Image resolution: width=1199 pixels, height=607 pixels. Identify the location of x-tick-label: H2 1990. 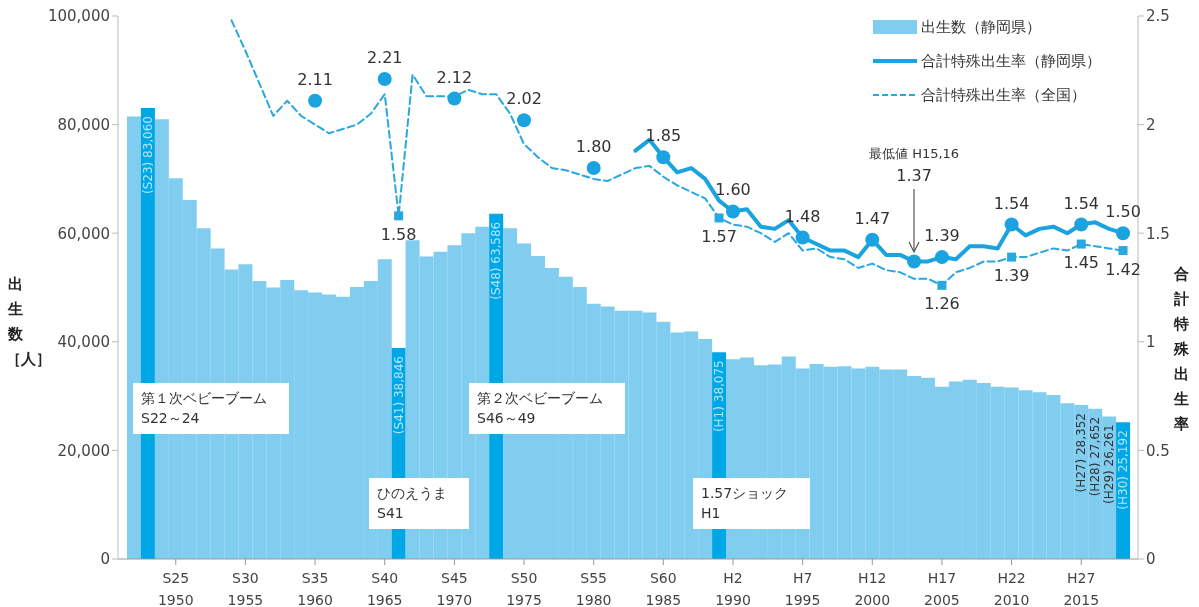
(733, 588).